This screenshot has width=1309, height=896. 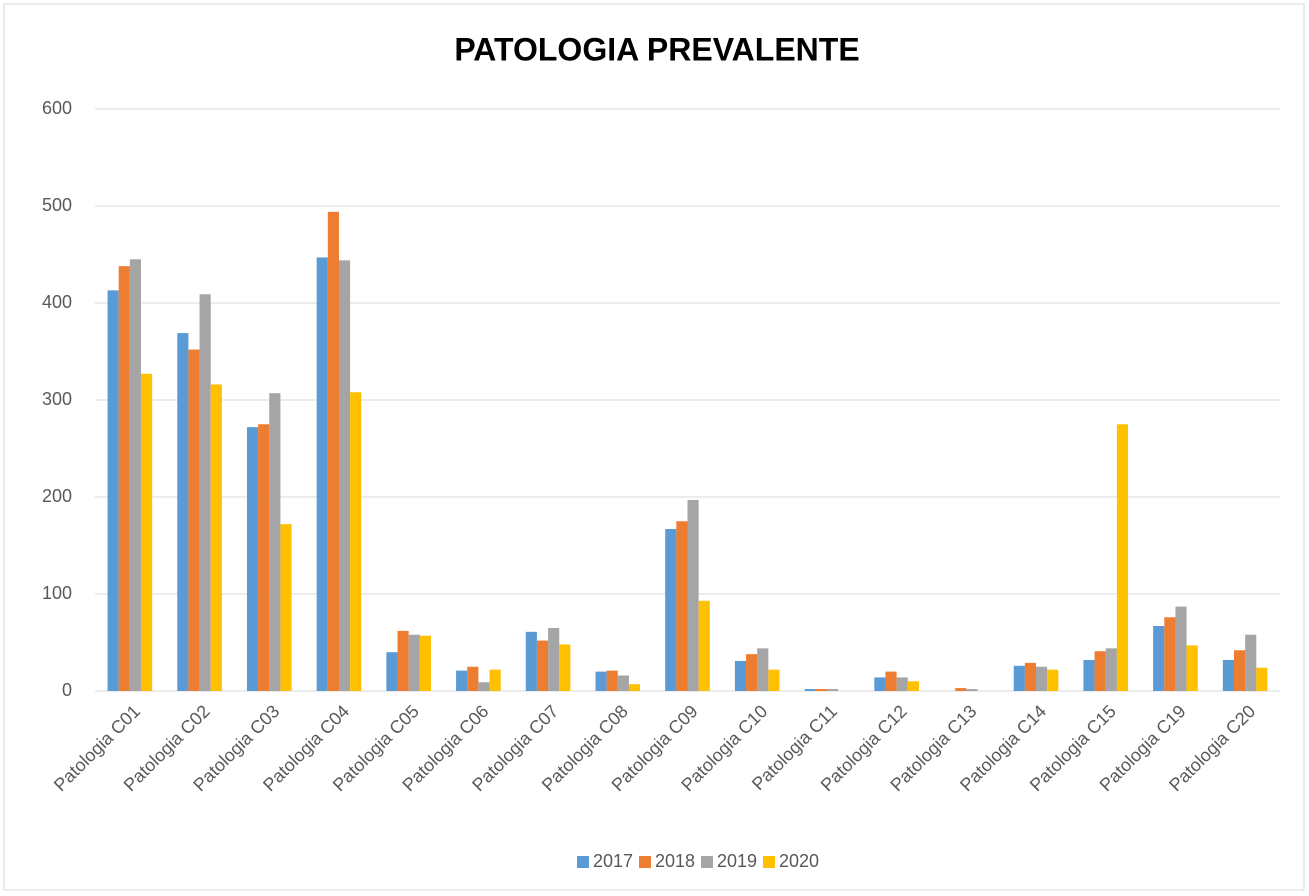 What do you see at coordinates (57, 302) in the screenshot?
I see `y-tick-label: 400` at bounding box center [57, 302].